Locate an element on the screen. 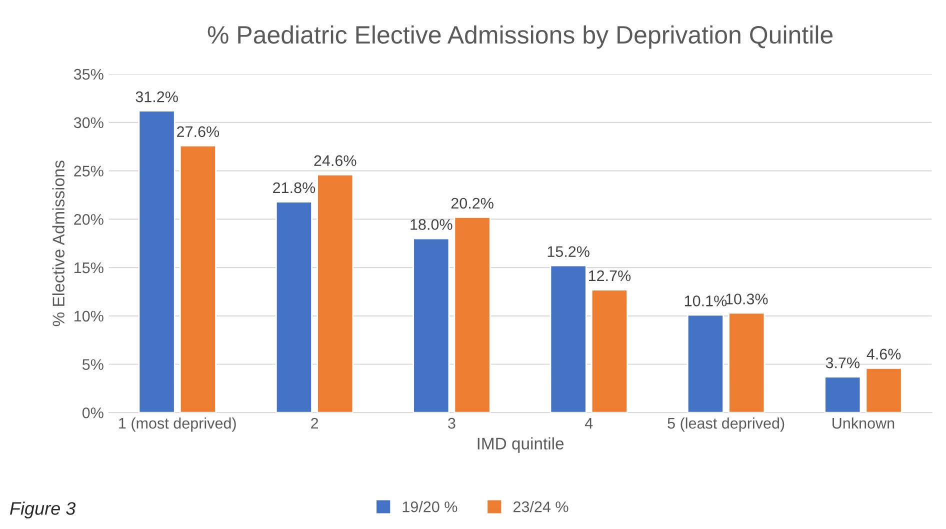 Image resolution: width=946 pixels, height=529 pixels. y-tick-label: 0% is located at coordinates (93, 412).